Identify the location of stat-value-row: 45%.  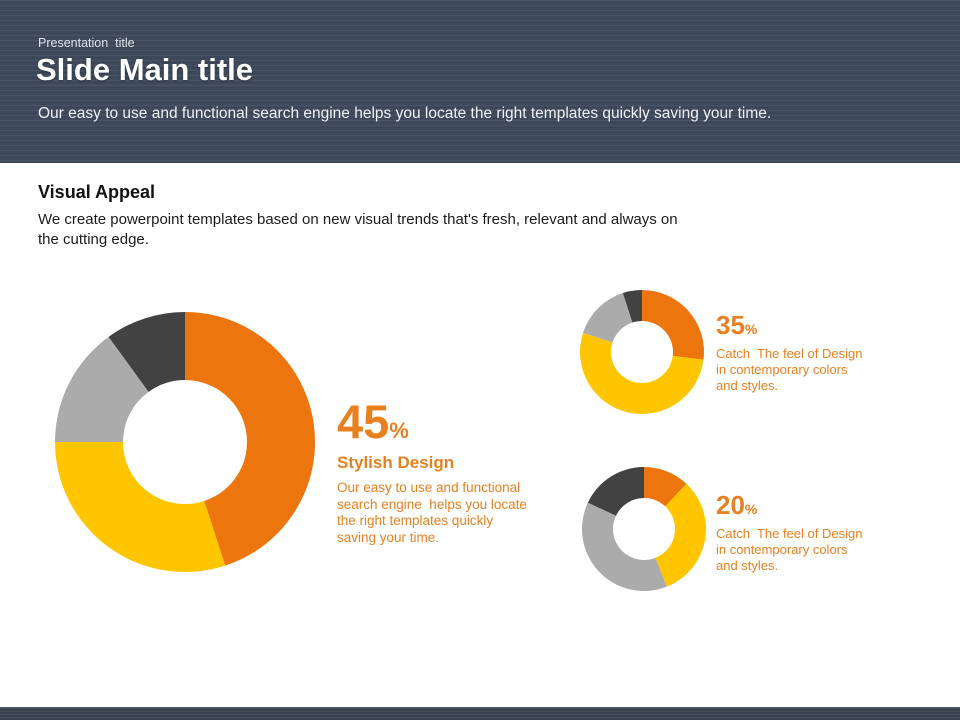
(442, 421).